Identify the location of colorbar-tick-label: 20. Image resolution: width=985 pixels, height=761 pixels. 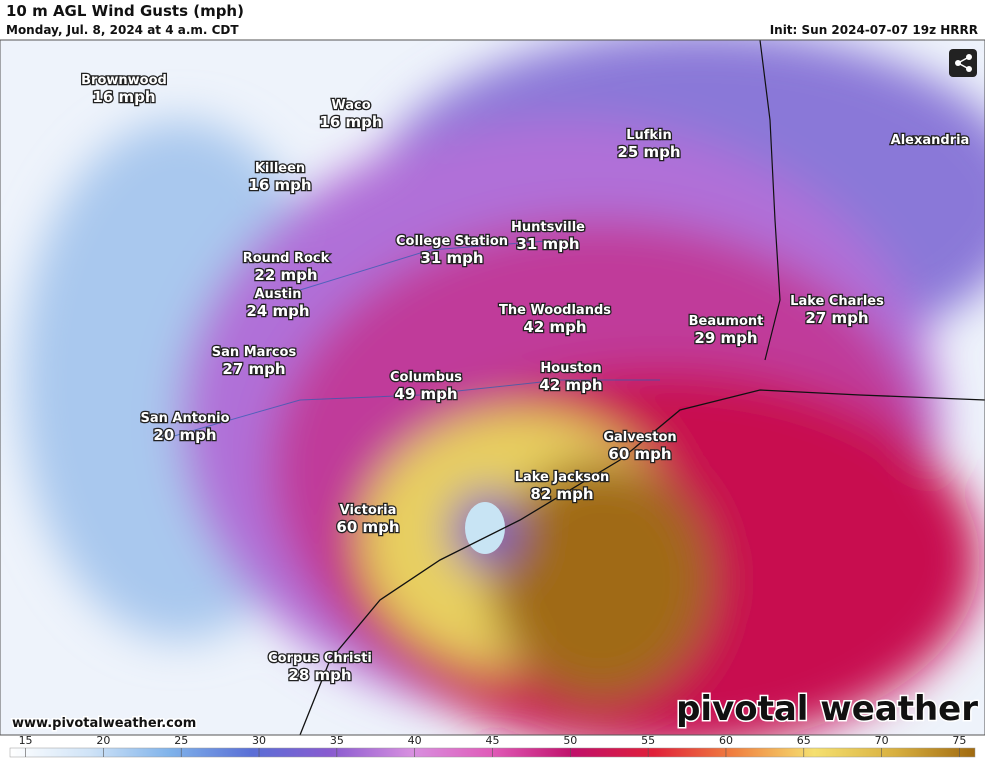
(103, 740).